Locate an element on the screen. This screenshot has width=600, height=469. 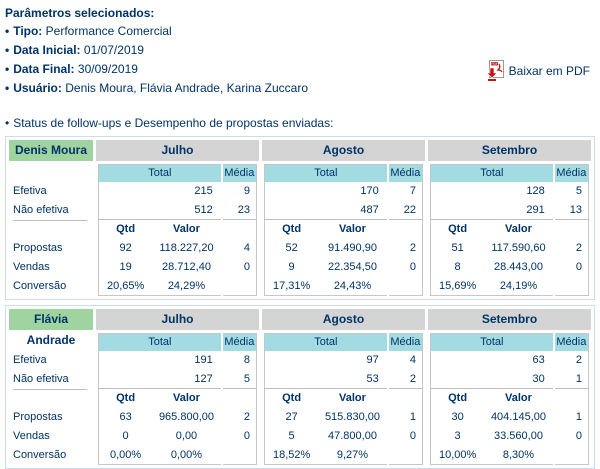
nao-efetiva-total-cell: 512 is located at coordinates (203, 209).